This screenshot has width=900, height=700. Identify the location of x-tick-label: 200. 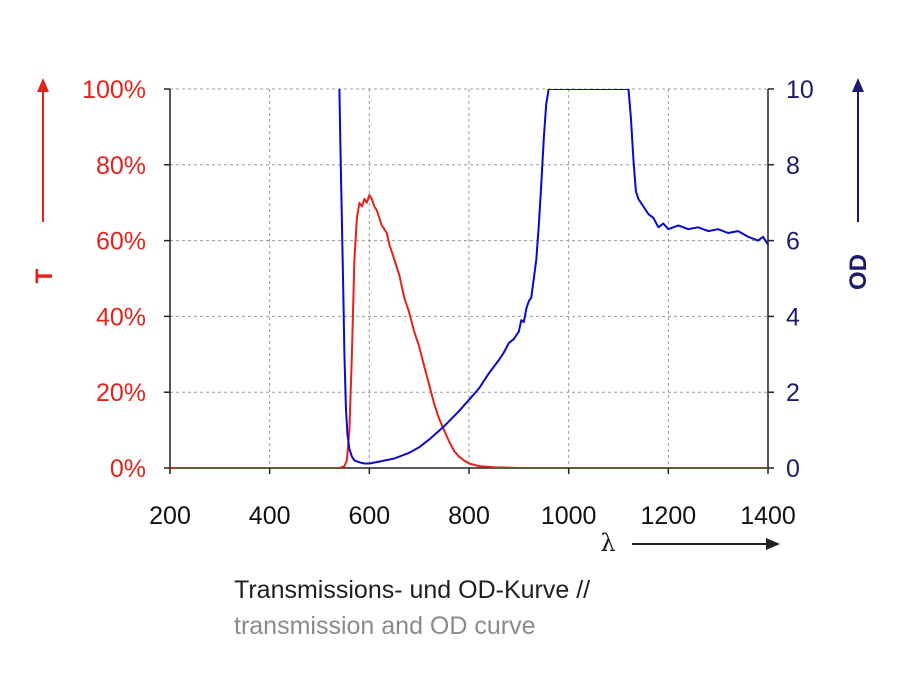
(170, 516).